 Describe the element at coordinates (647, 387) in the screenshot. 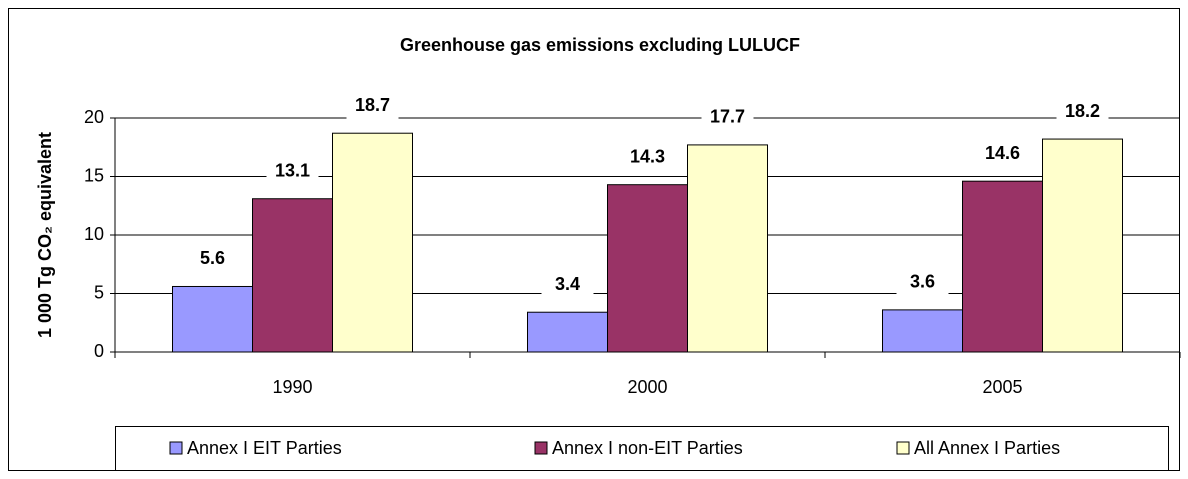

I see `x-tick-label: 2000` at that location.